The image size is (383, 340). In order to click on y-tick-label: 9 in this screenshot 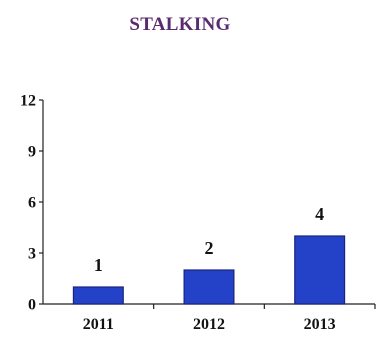, I will do `click(32, 152)`.